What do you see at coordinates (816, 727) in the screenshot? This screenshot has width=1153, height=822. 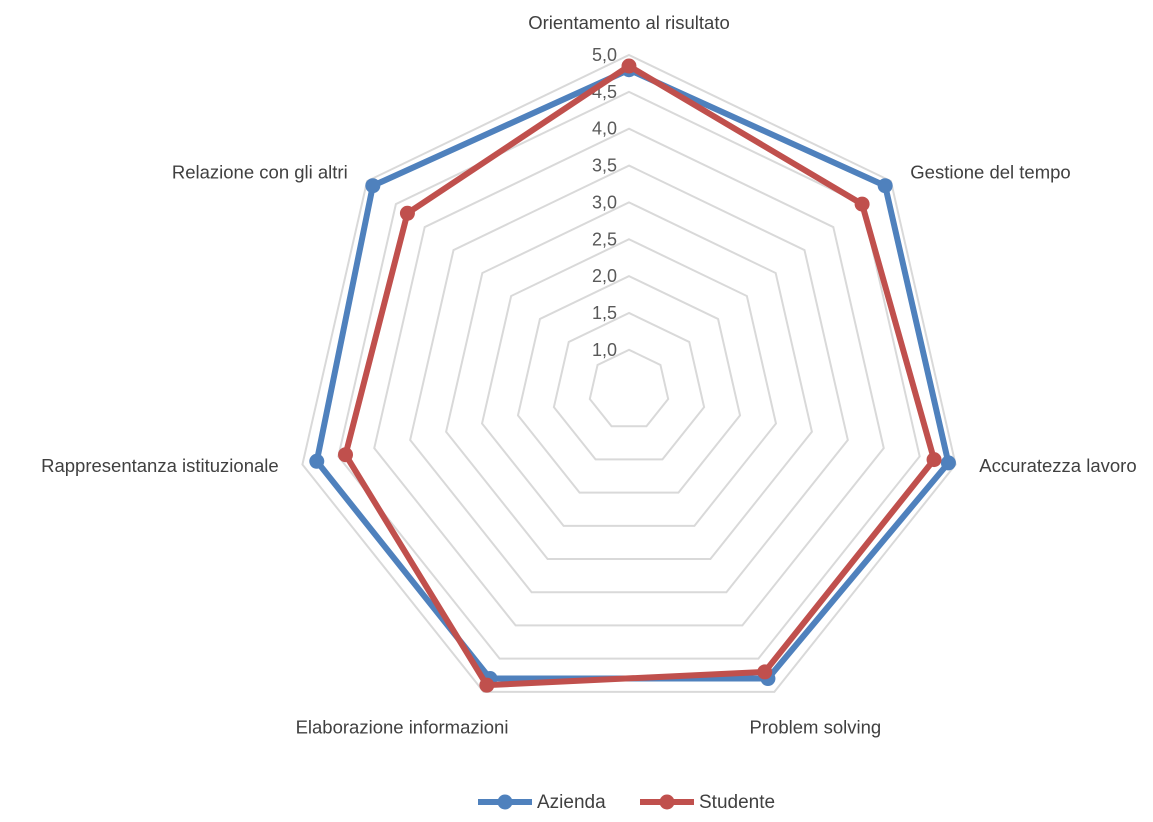 I see `category-label: Problem solving` at bounding box center [816, 727].